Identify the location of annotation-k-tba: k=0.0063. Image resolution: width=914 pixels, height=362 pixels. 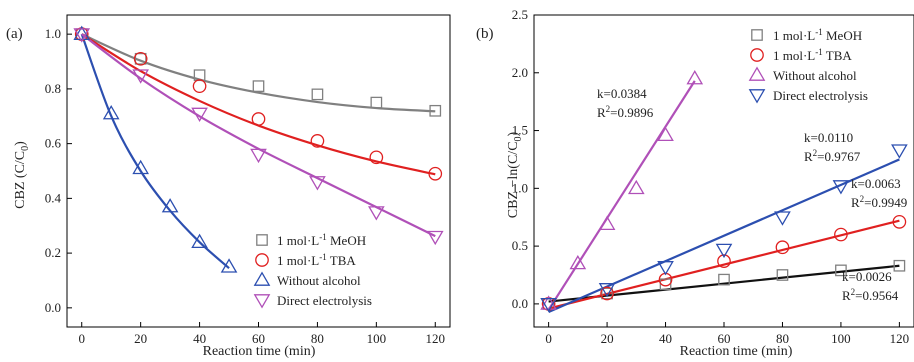
(876, 183).